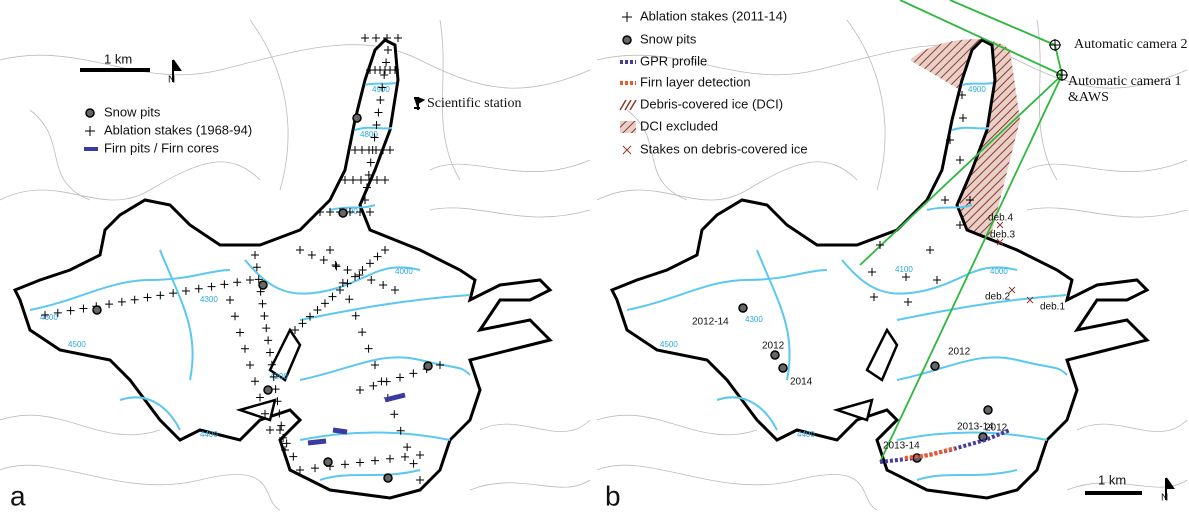 Image resolution: width=1189 pixels, height=518 pixels. What do you see at coordinates (1164, 498) in the screenshot?
I see `north-label: N` at bounding box center [1164, 498].